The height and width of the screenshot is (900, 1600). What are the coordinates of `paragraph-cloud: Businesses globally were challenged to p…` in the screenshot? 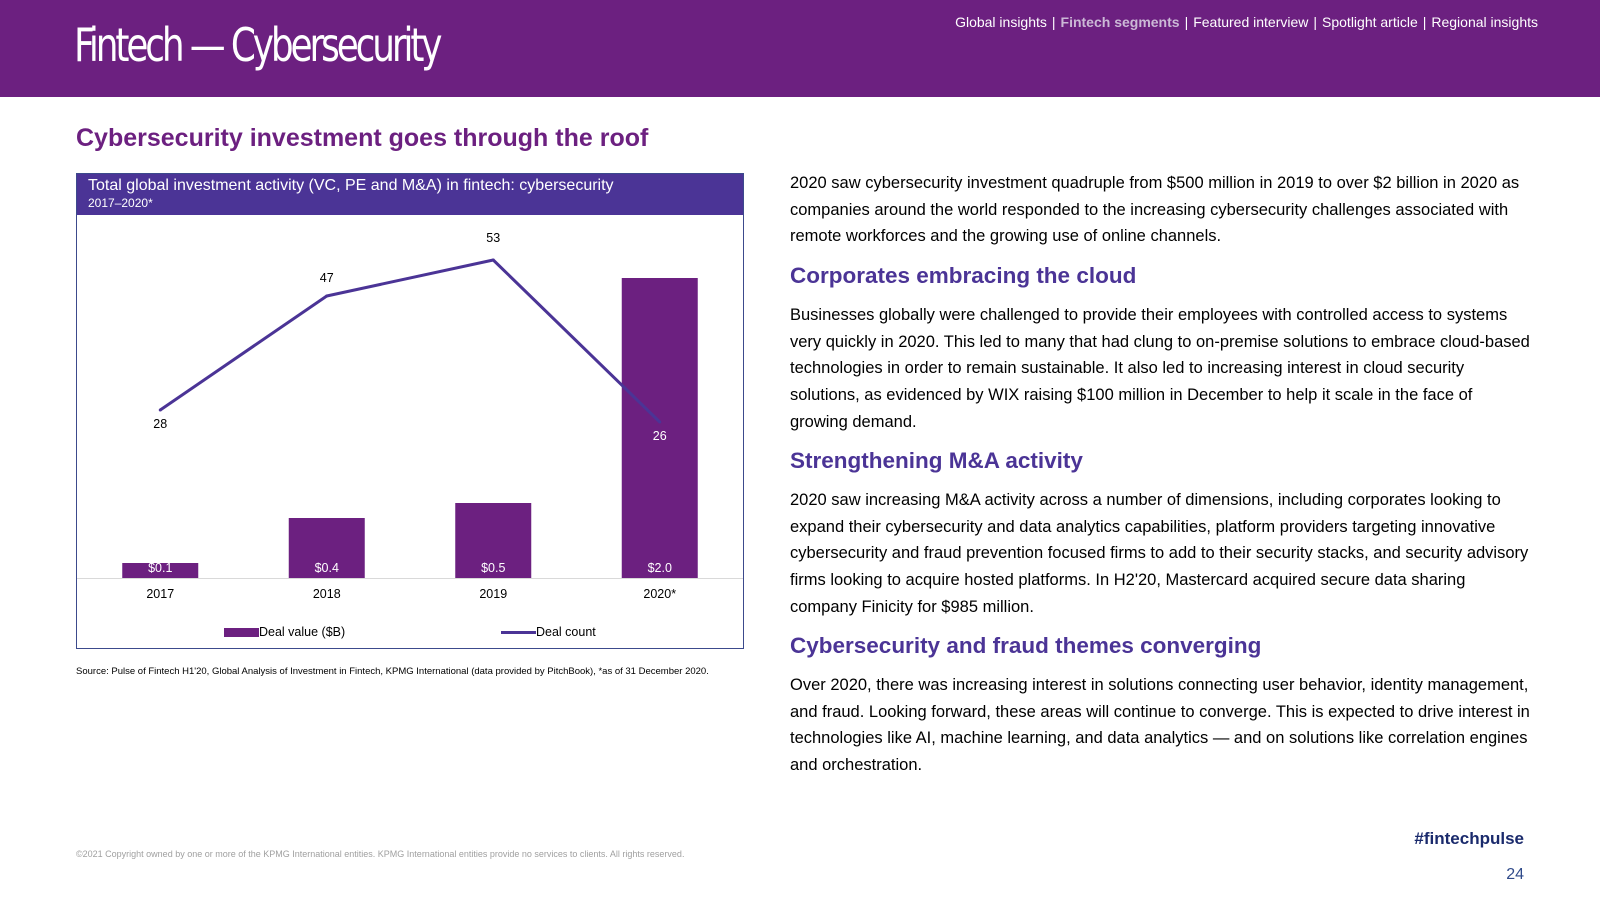 It's located at (1160, 368).